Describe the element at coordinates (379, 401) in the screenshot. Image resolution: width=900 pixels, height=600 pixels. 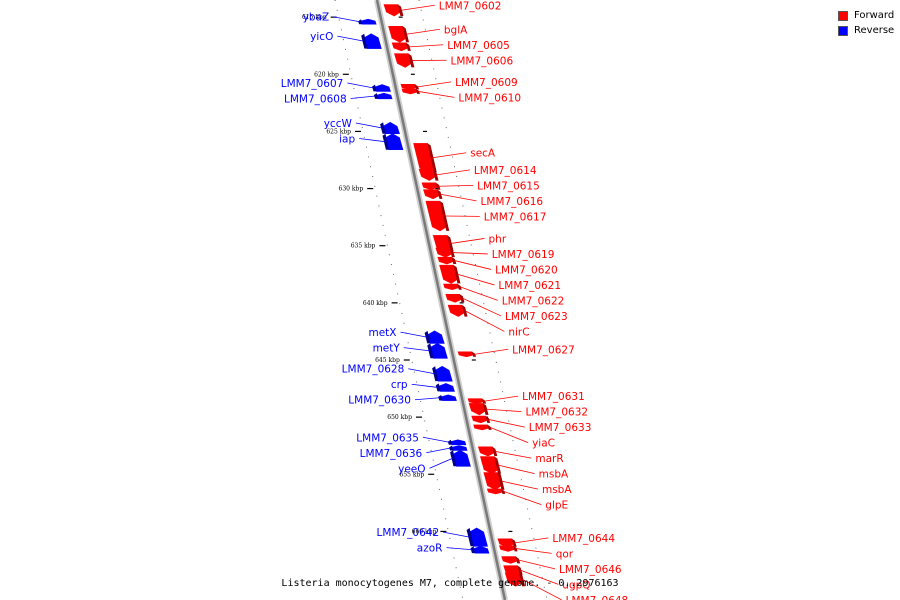
I see `gene-label: LMM7_0630` at that location.